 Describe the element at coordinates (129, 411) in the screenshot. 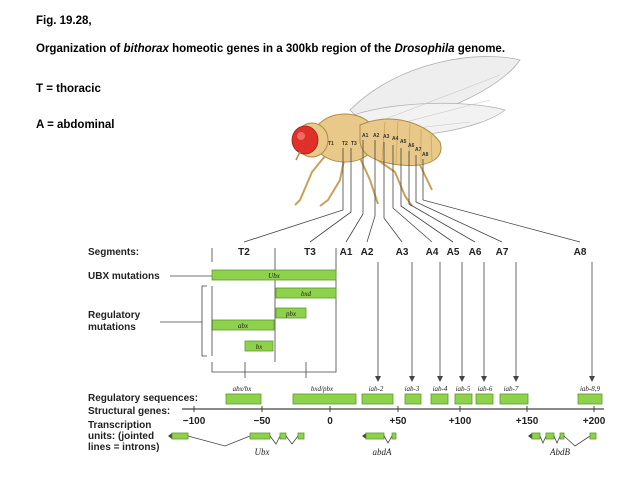

I see `label-structural-genes: Structural genes:` at that location.